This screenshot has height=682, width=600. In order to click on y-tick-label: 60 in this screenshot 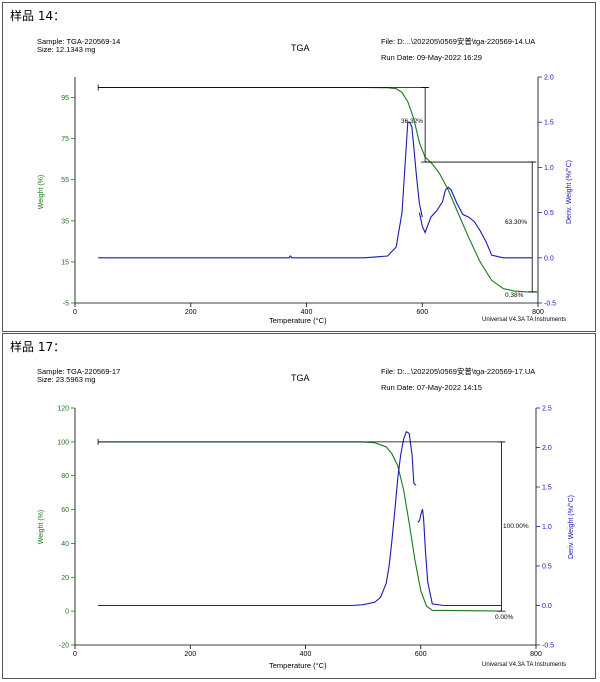, I will do `click(65, 510)`.